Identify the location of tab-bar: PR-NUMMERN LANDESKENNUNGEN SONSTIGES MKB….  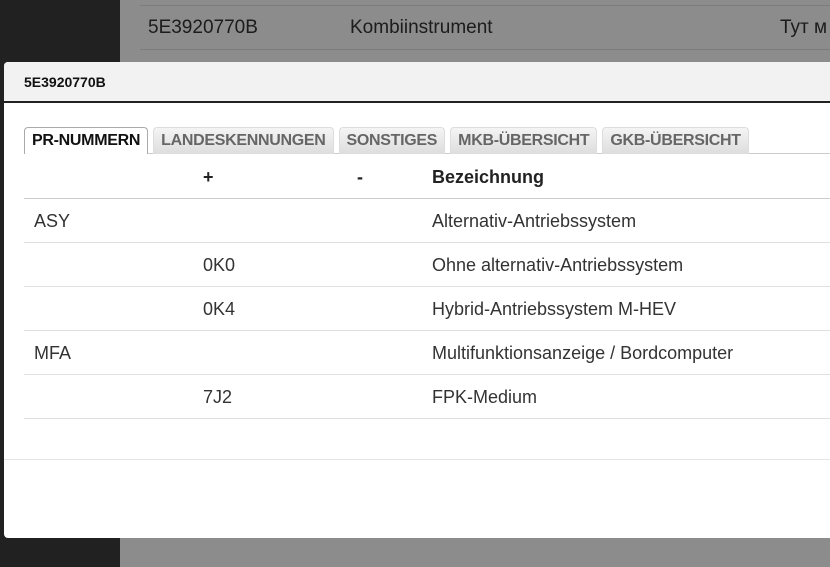
(427, 140).